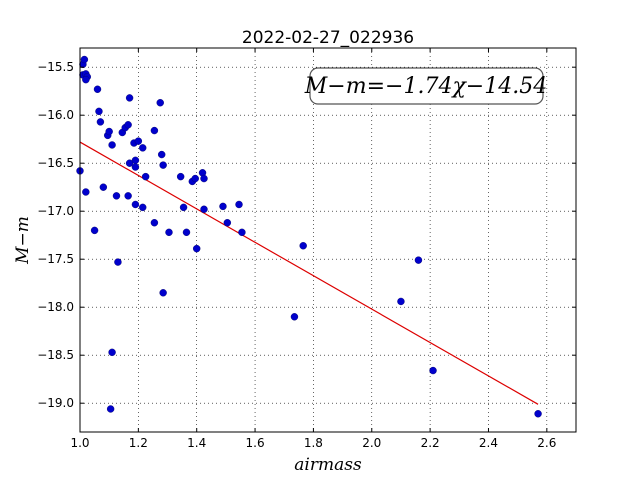 This screenshot has height=480, width=640. I want to click on y-tick-labels: −15.5 −16.0 −16.5 −17.0 −17.5 −18.0 −18.5 −19.0, so click(55, 235).